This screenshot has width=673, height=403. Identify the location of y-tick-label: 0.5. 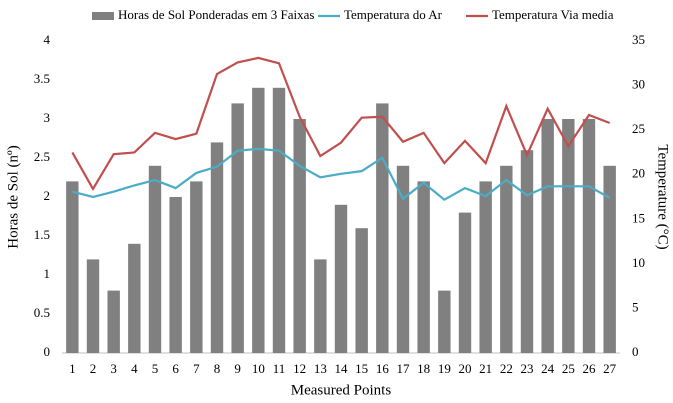
(42, 312).